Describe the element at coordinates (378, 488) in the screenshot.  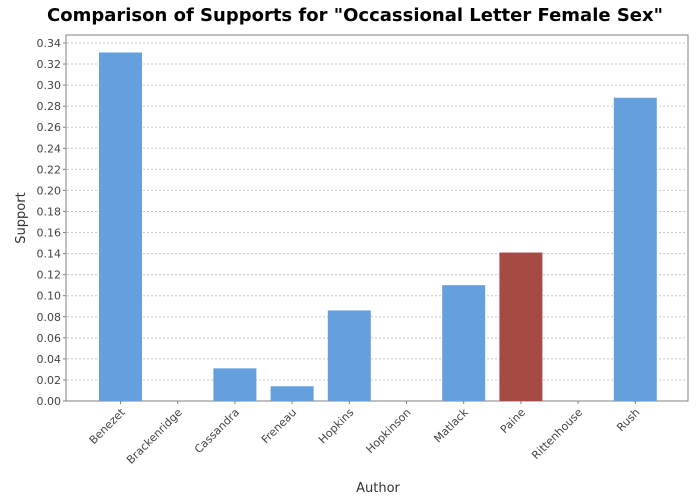
I see `x-axis-label: Author` at that location.